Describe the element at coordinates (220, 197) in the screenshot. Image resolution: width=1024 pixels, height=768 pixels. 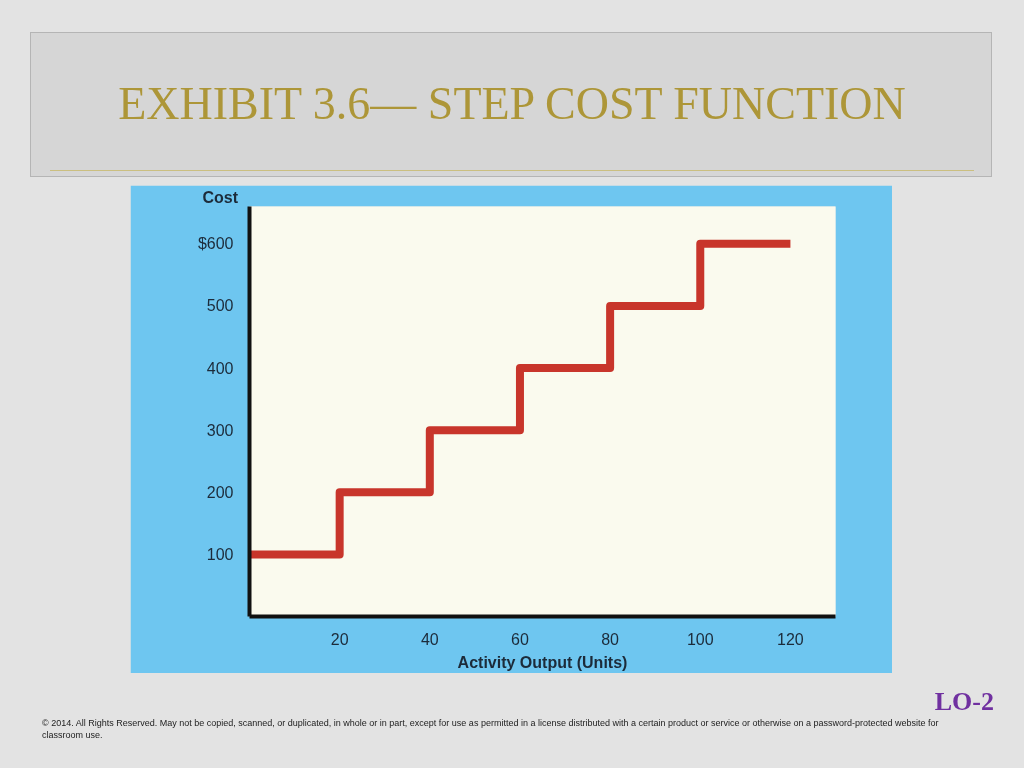
I see `y-axis-title: Cost` at that location.